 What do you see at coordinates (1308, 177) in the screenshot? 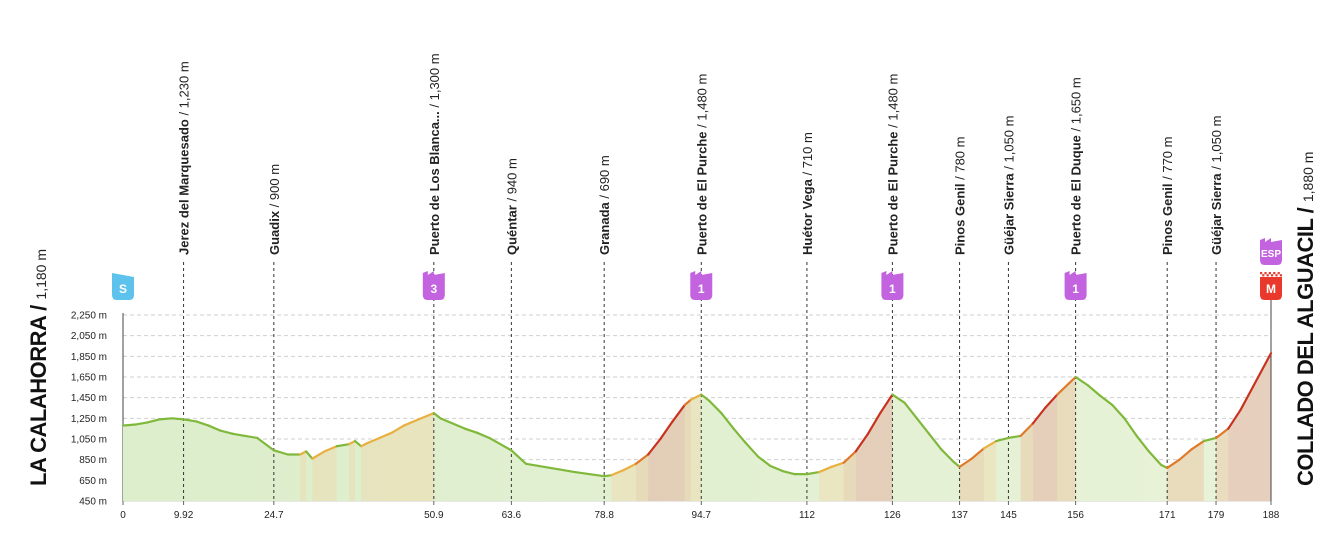
I see `finish-altitude: 1,880 m` at bounding box center [1308, 177].